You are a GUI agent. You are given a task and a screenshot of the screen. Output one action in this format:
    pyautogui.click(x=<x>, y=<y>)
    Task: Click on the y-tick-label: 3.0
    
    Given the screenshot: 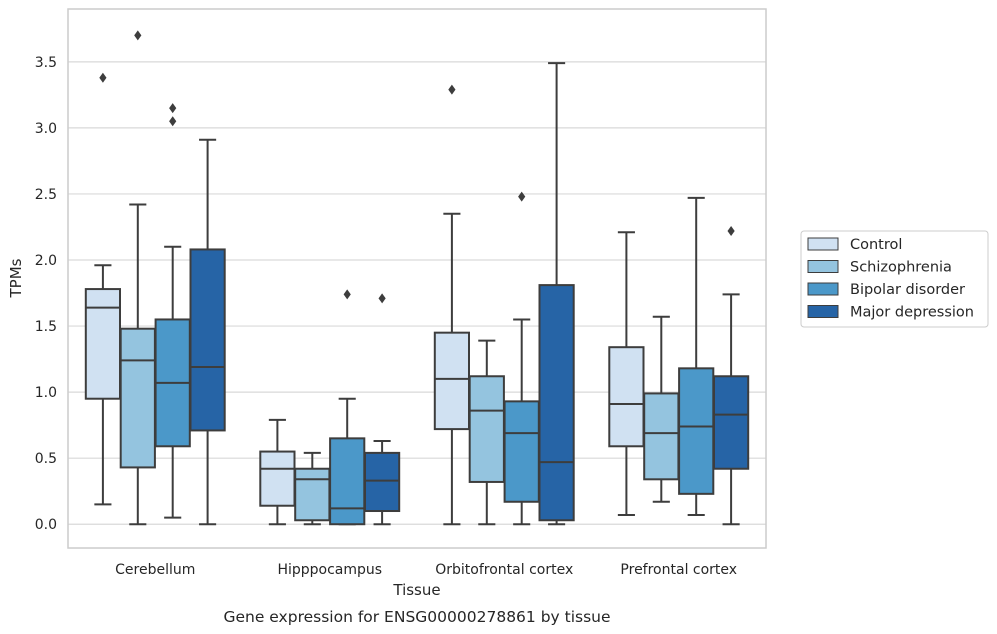 What is the action you would take?
    pyautogui.click(x=46, y=129)
    